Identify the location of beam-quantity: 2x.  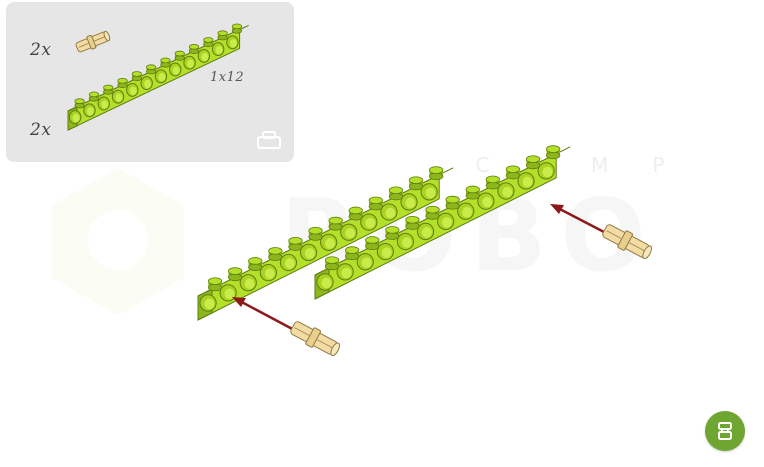
(41, 130).